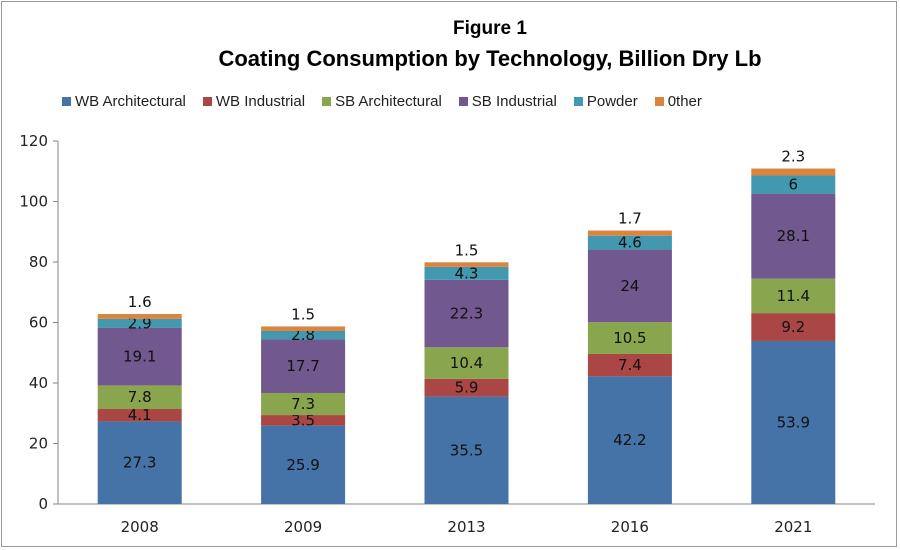 This screenshot has height=550, width=900. Describe the element at coordinates (38, 444) in the screenshot. I see `y-tick-label: 20` at that location.